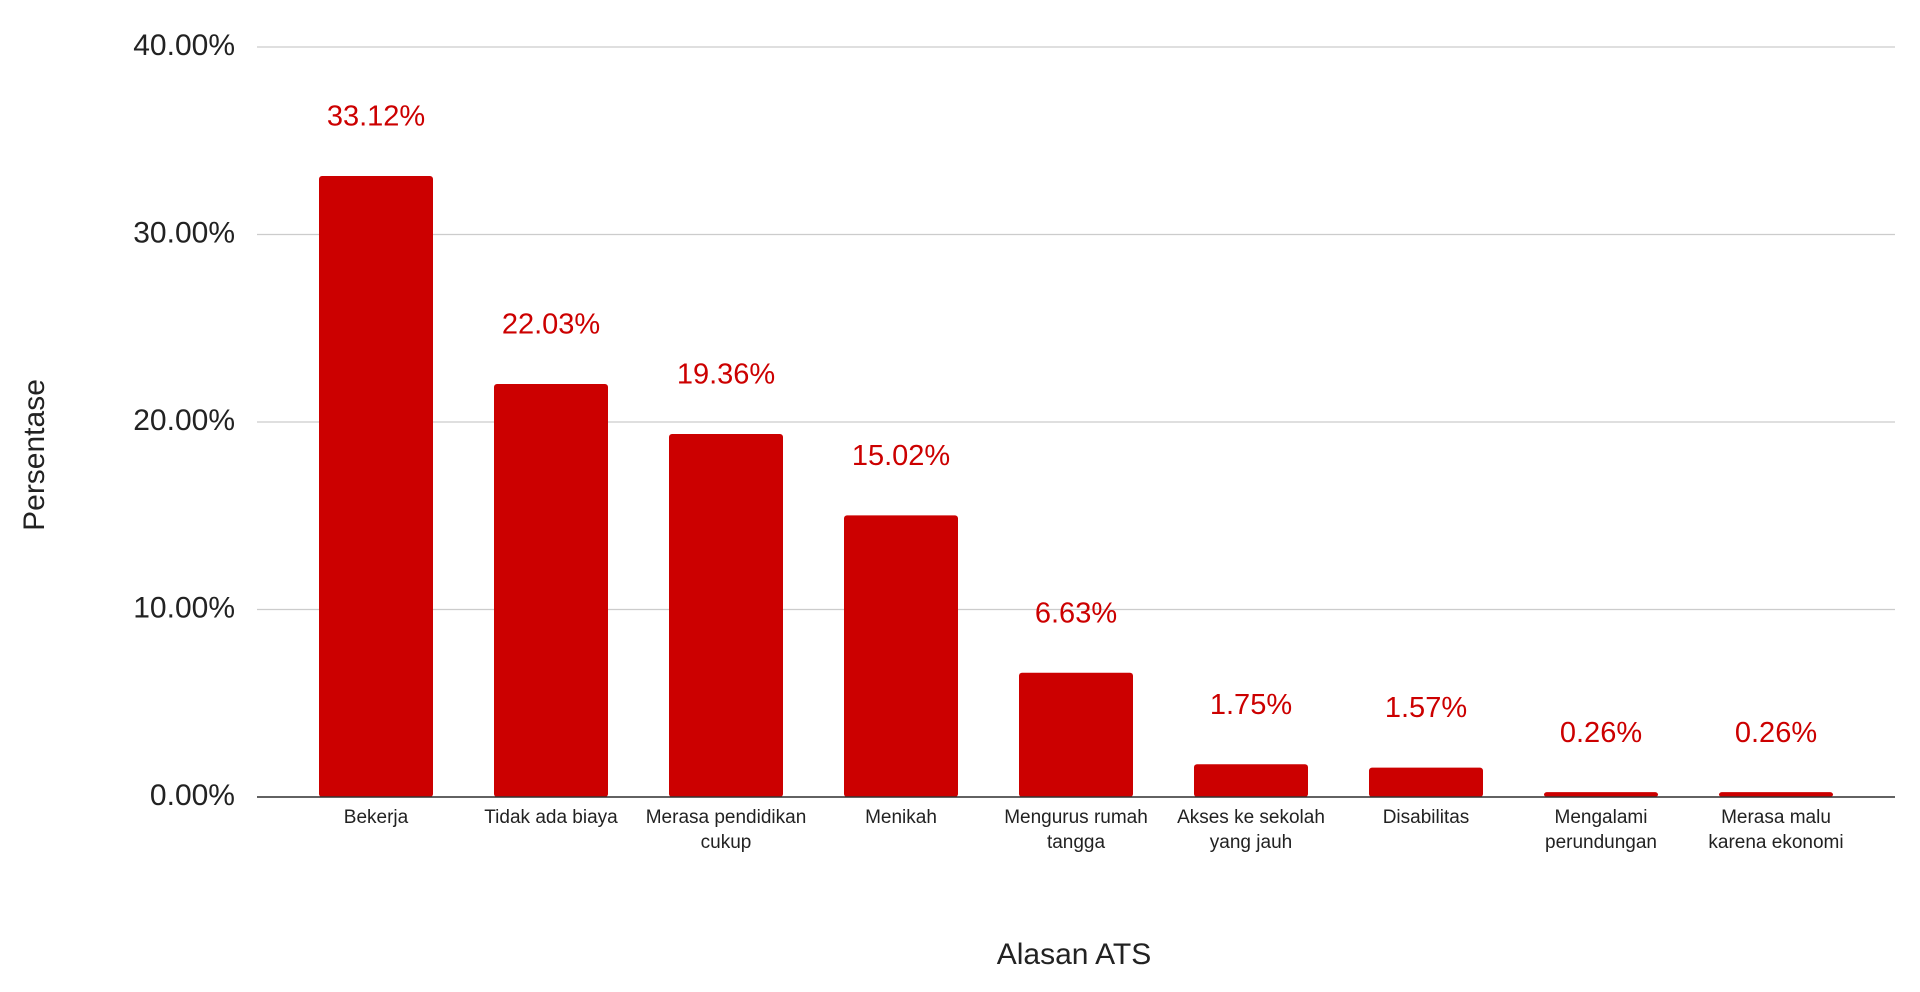 This screenshot has width=1920, height=992. What do you see at coordinates (551, 325) in the screenshot?
I see `value-label: 22.03%` at bounding box center [551, 325].